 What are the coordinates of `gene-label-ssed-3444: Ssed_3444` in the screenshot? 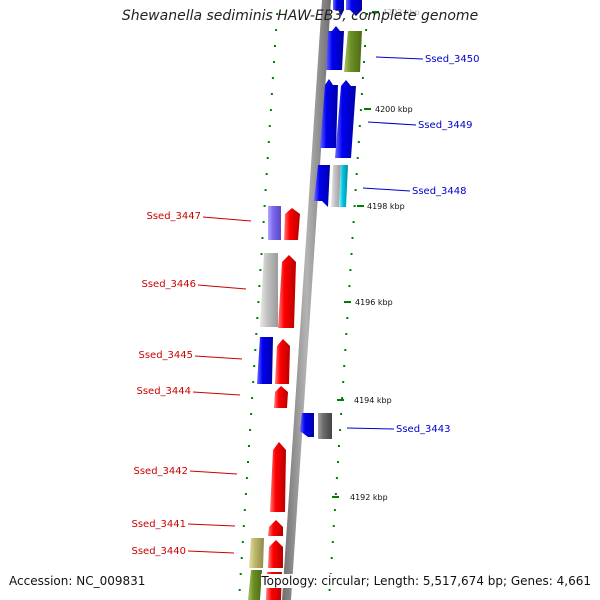 It's located at (163, 391).